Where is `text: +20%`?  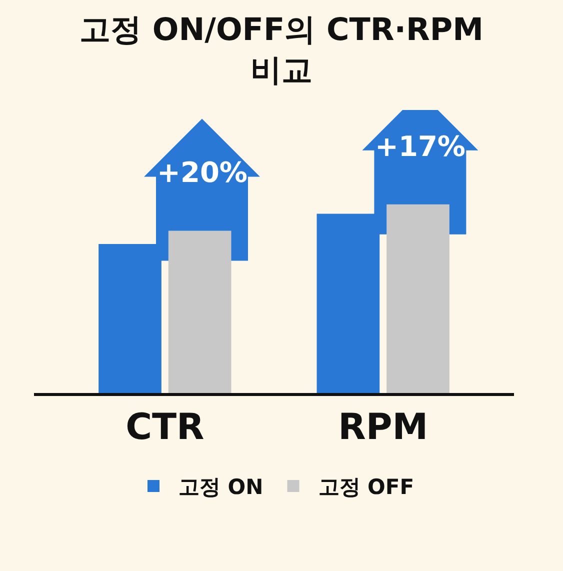
text: +20% is located at coordinates (202, 172).